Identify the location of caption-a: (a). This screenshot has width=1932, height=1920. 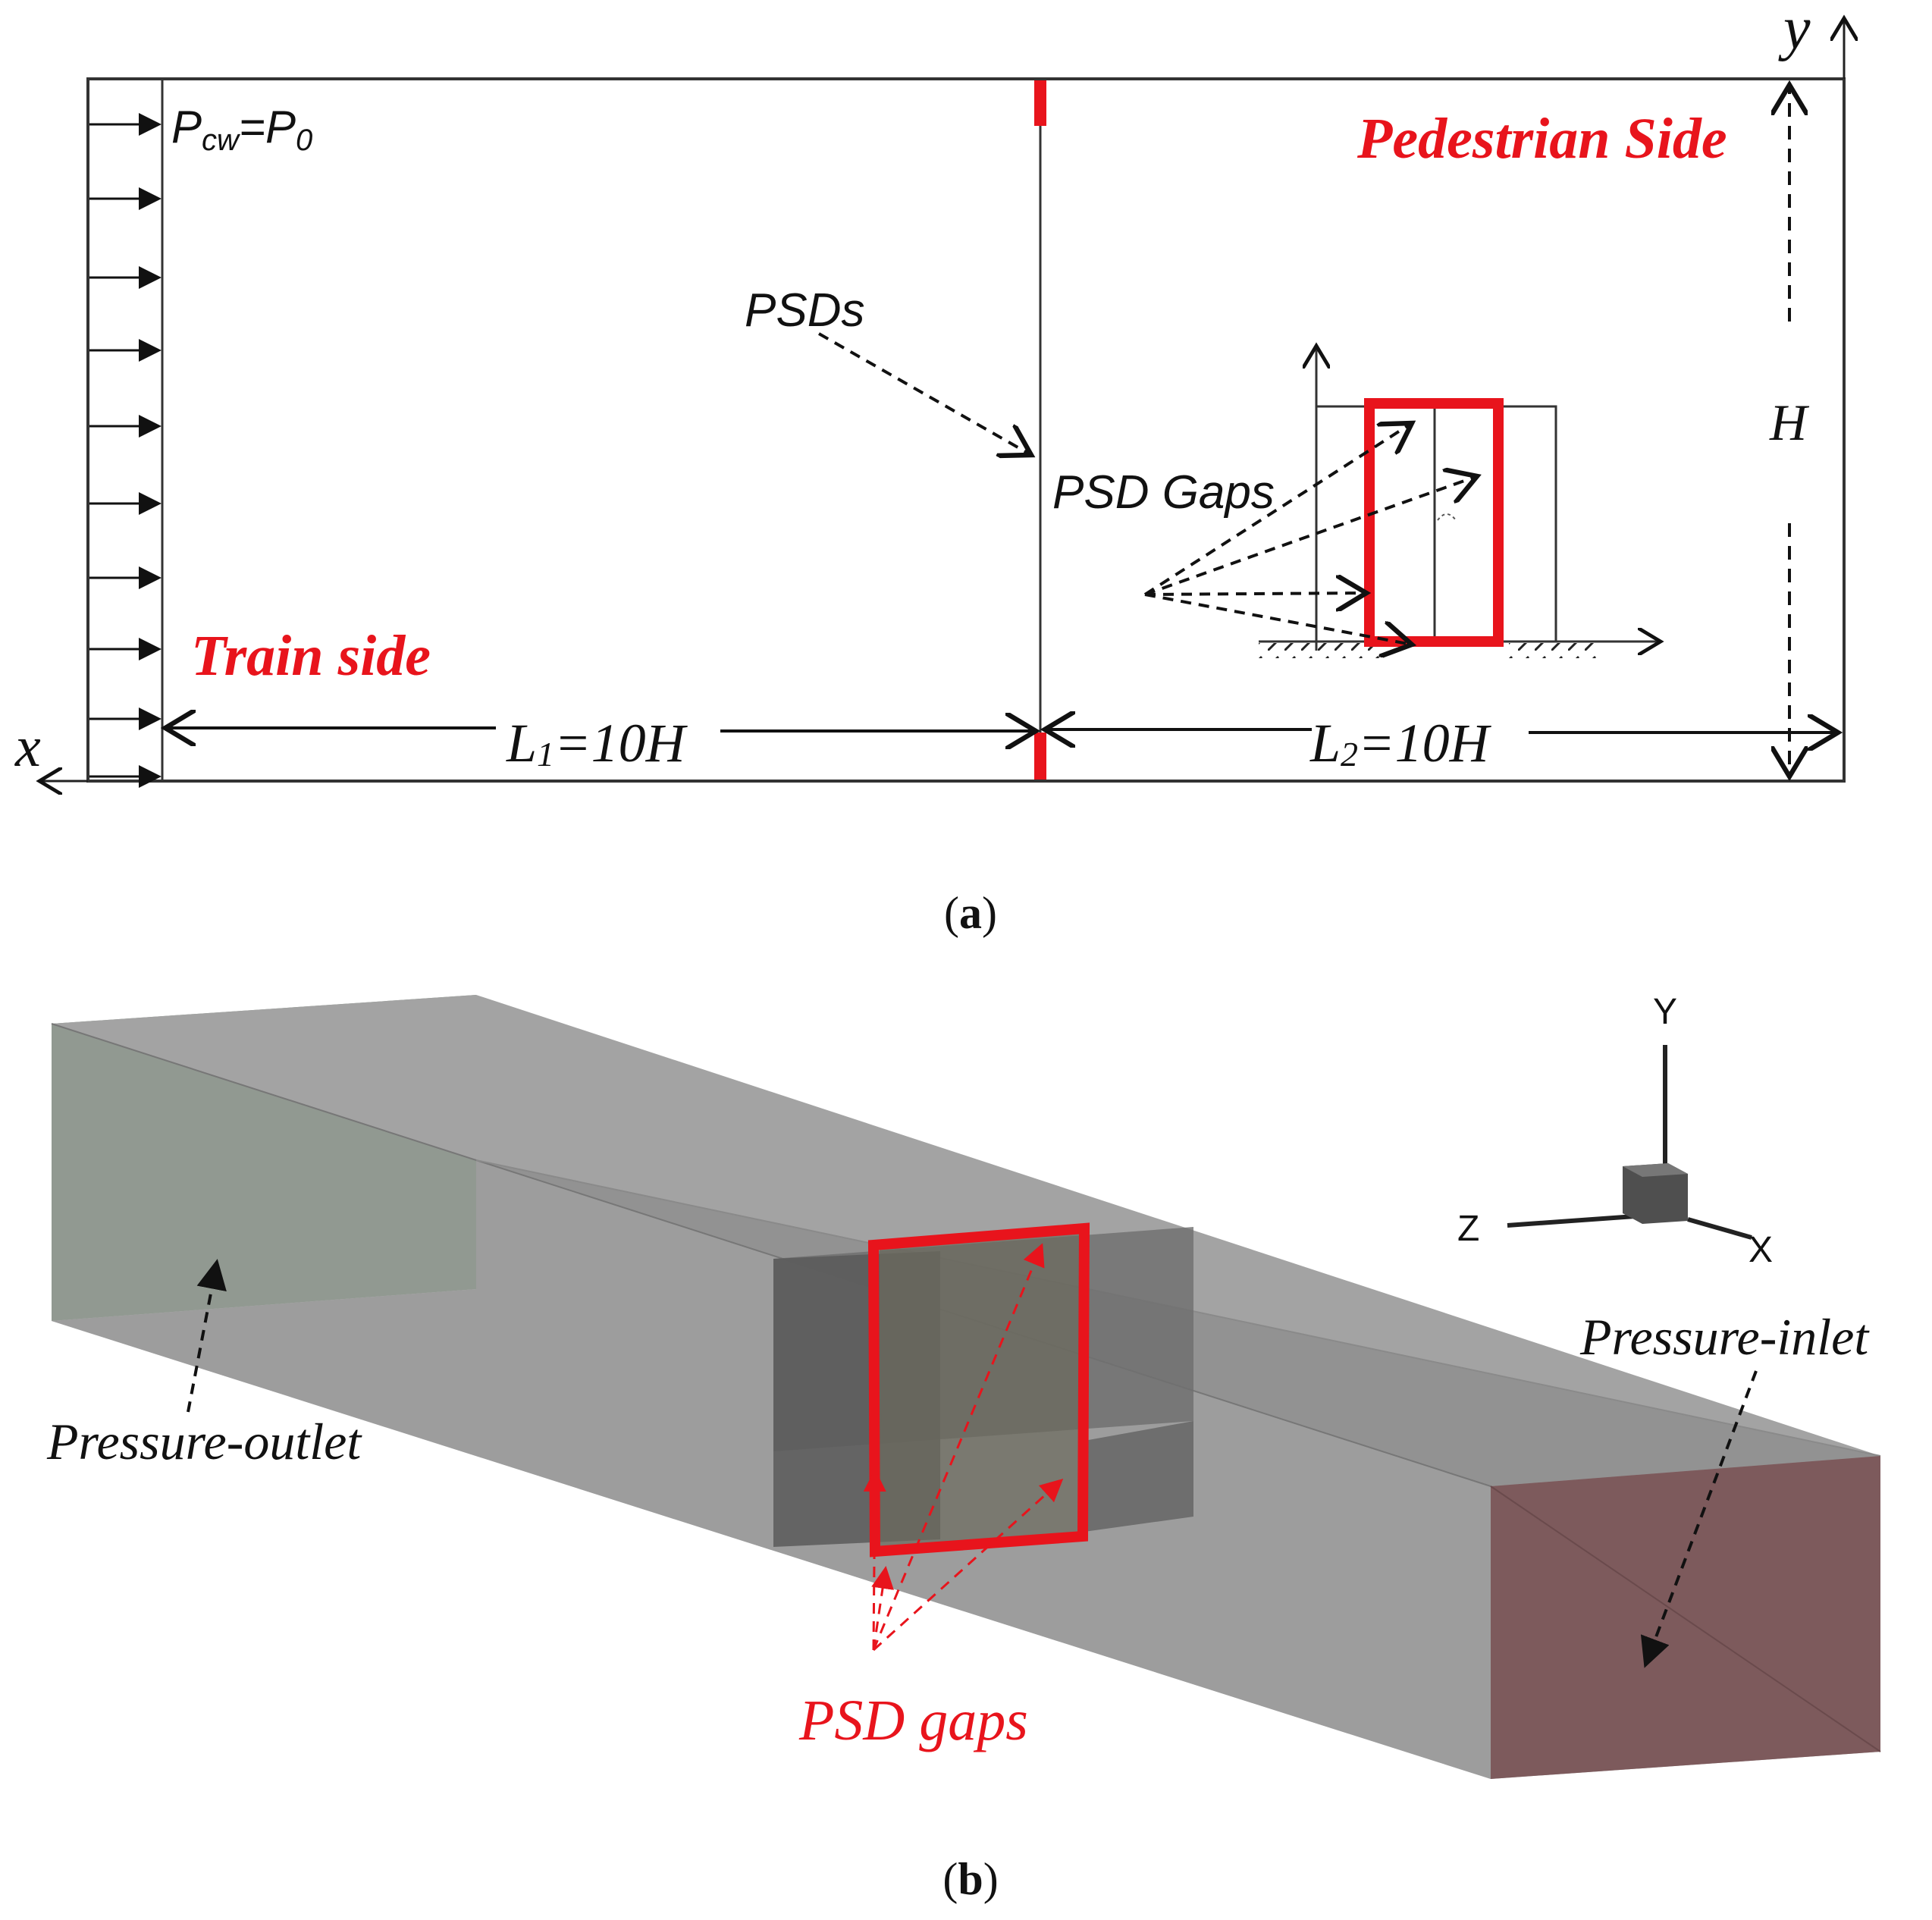
(970, 913).